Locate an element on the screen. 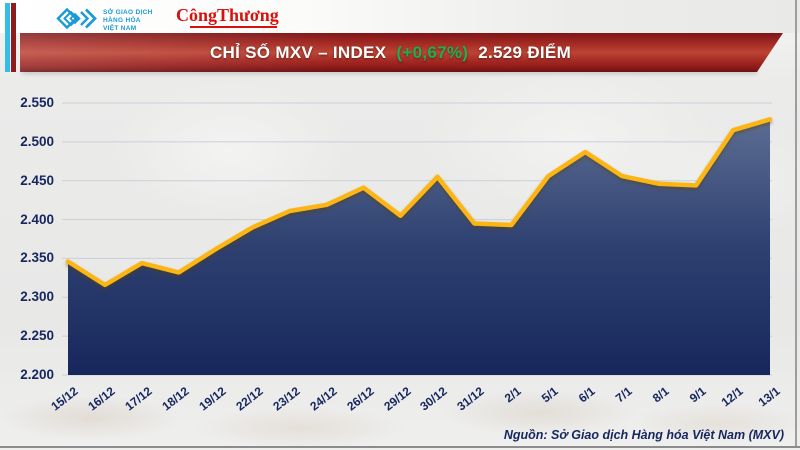 This screenshot has width=800, height=450. y-tick-label: 2.400 is located at coordinates (37, 219).